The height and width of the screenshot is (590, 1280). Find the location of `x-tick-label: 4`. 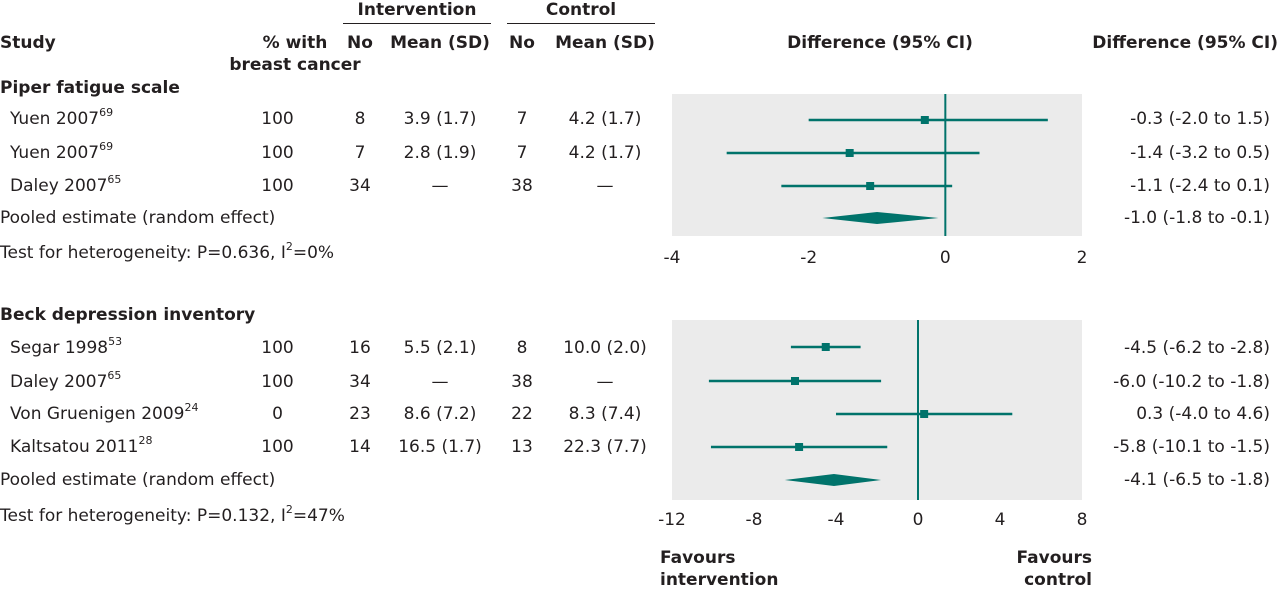

x-tick-label: 4 is located at coordinates (1000, 520).